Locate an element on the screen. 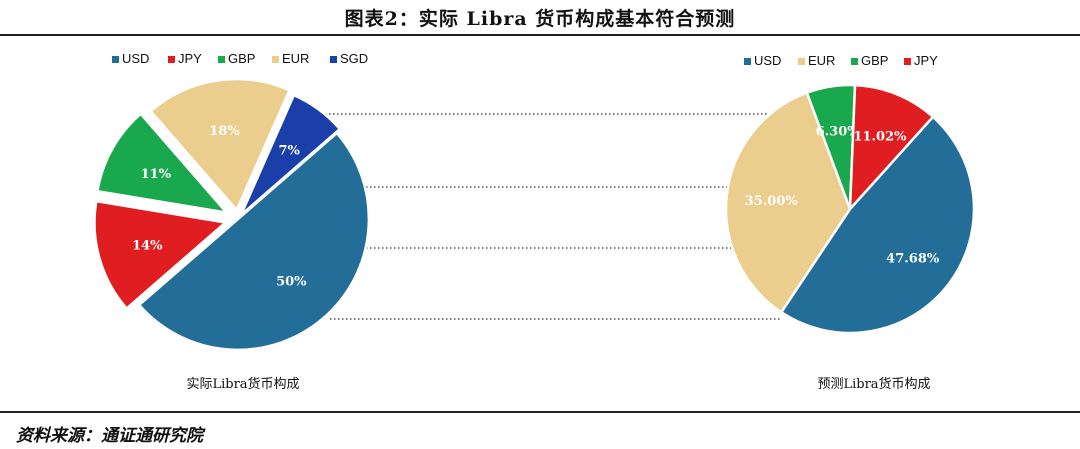 Image resolution: width=1080 pixels, height=449 pixels. pie-slice-sgd is located at coordinates (290, 154).